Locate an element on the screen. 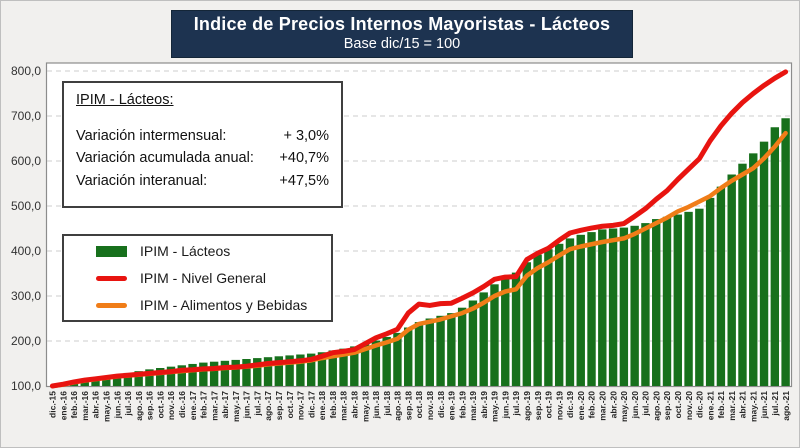 The width and height of the screenshot is (800, 448). chart-subtitle: Base dic/15 = 100 is located at coordinates (402, 44).